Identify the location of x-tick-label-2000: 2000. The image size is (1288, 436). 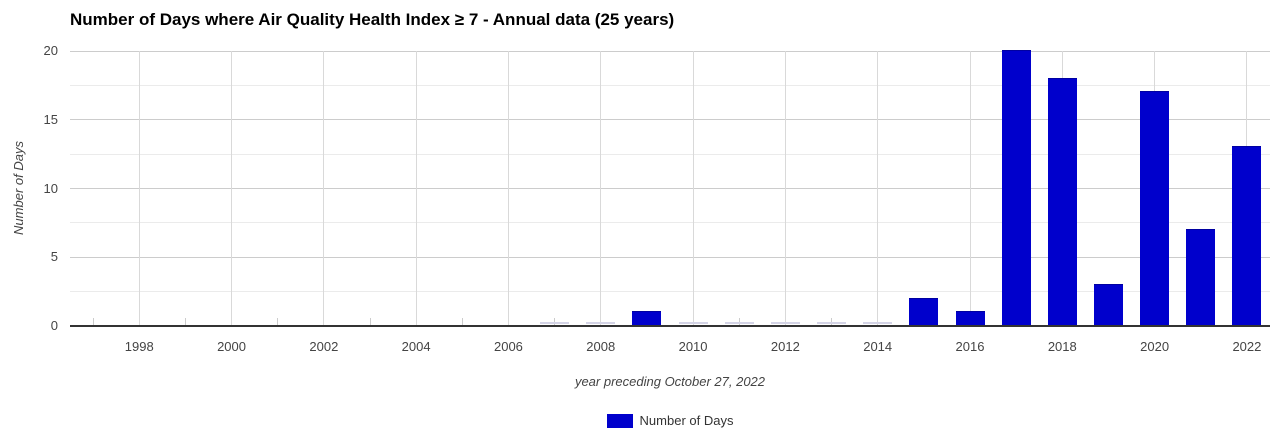
(231, 346).